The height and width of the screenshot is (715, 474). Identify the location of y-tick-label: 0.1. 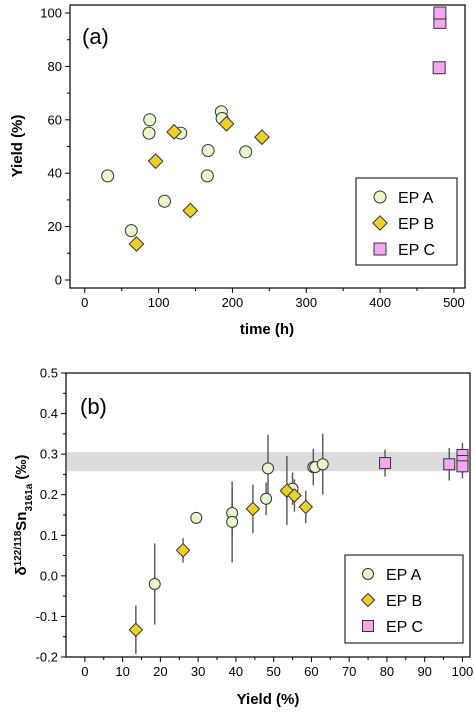
(49, 535).